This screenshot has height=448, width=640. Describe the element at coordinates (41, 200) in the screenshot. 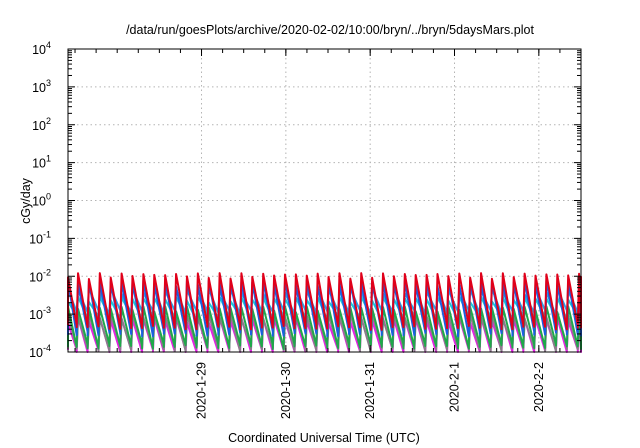

I see `y-tick-label: 10⁰` at that location.